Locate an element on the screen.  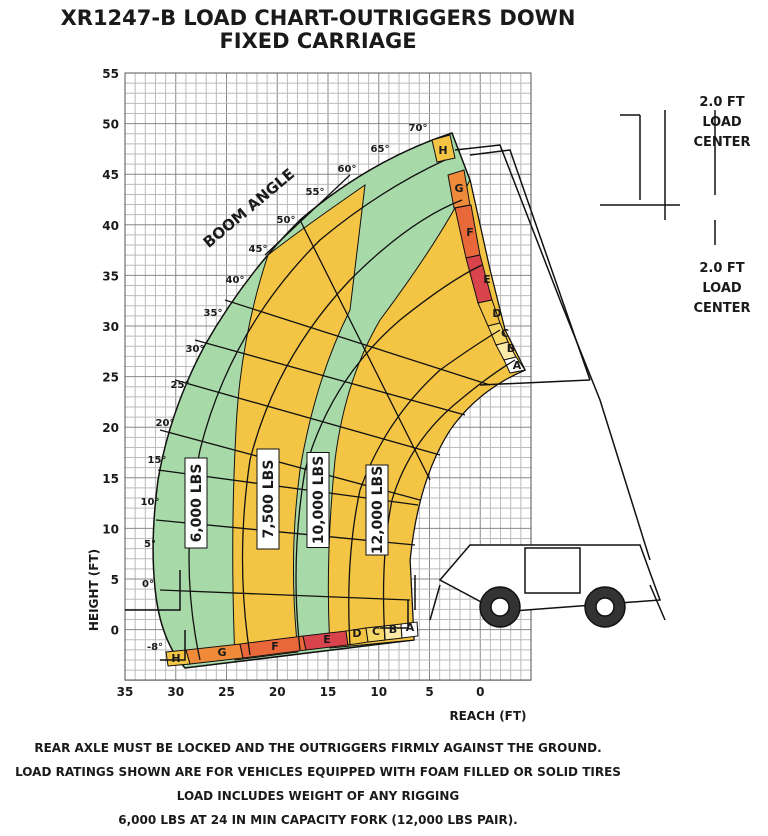
x-tick-label: 30 is located at coordinates (175, 692).